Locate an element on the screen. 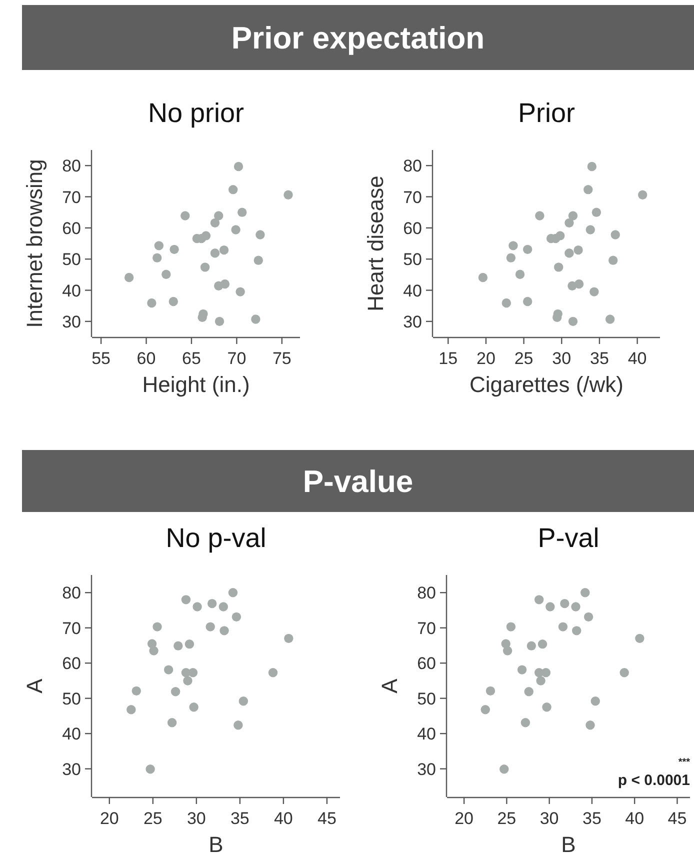 The image size is (694, 860). text: Prior expectation is located at coordinates (358, 38).